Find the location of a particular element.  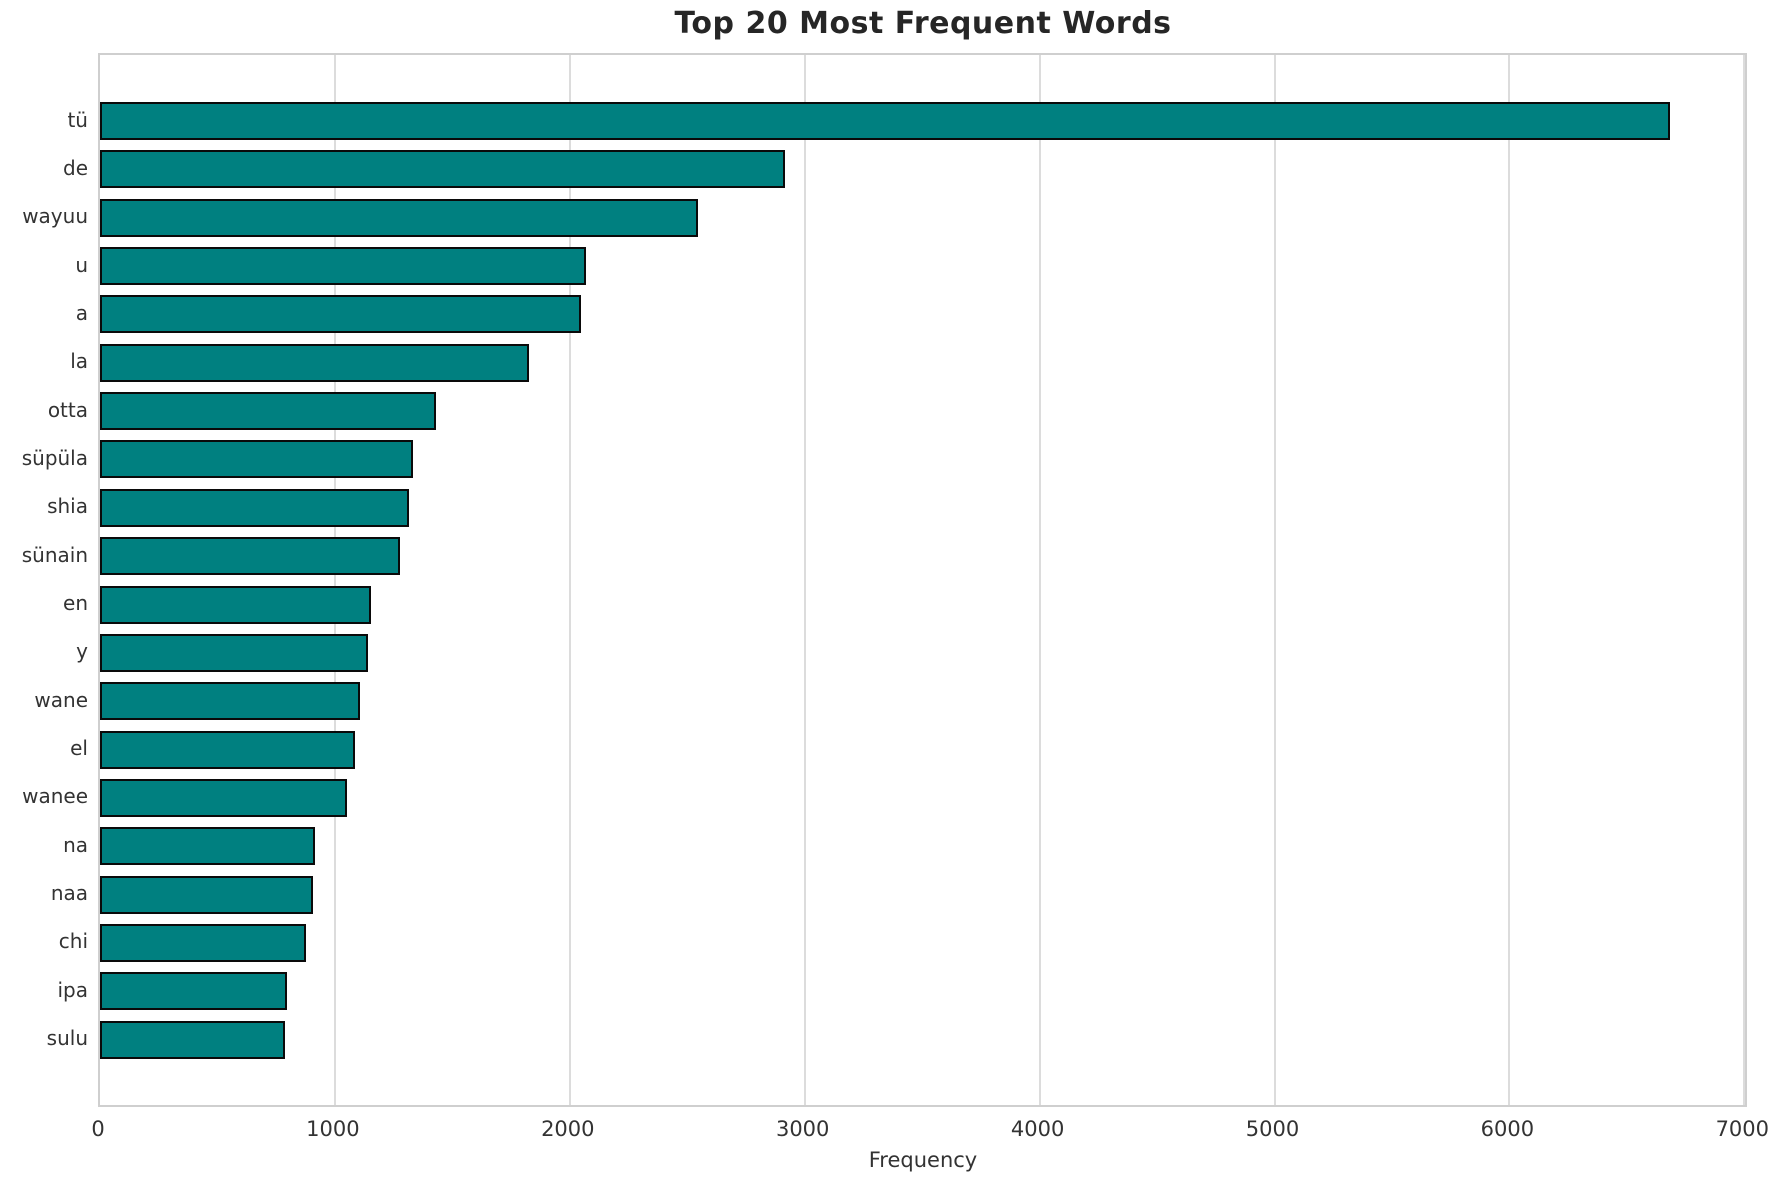

x-tick-label: 2000 is located at coordinates (568, 1129).